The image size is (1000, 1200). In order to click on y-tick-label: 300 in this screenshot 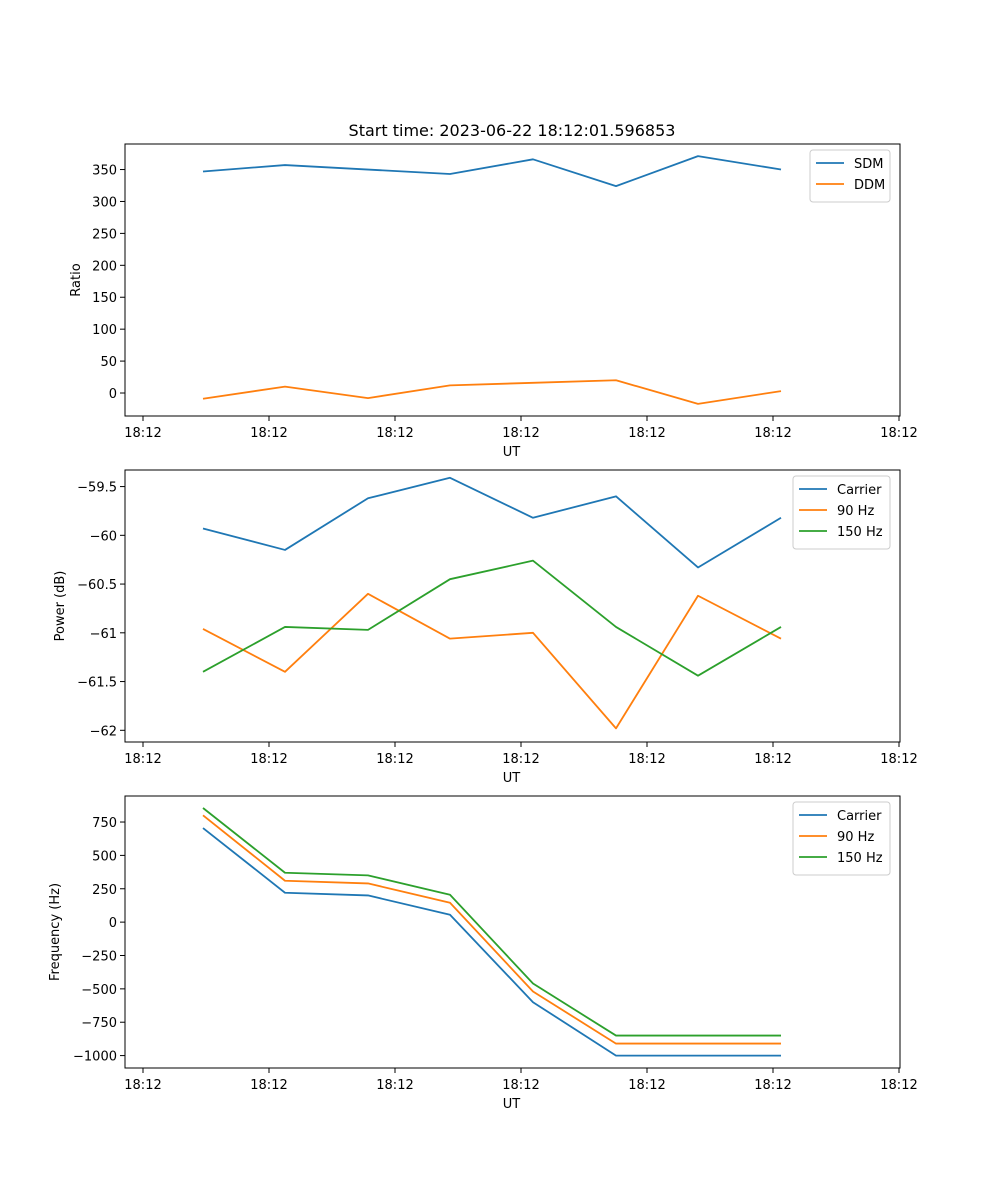, I will do `click(104, 202)`.